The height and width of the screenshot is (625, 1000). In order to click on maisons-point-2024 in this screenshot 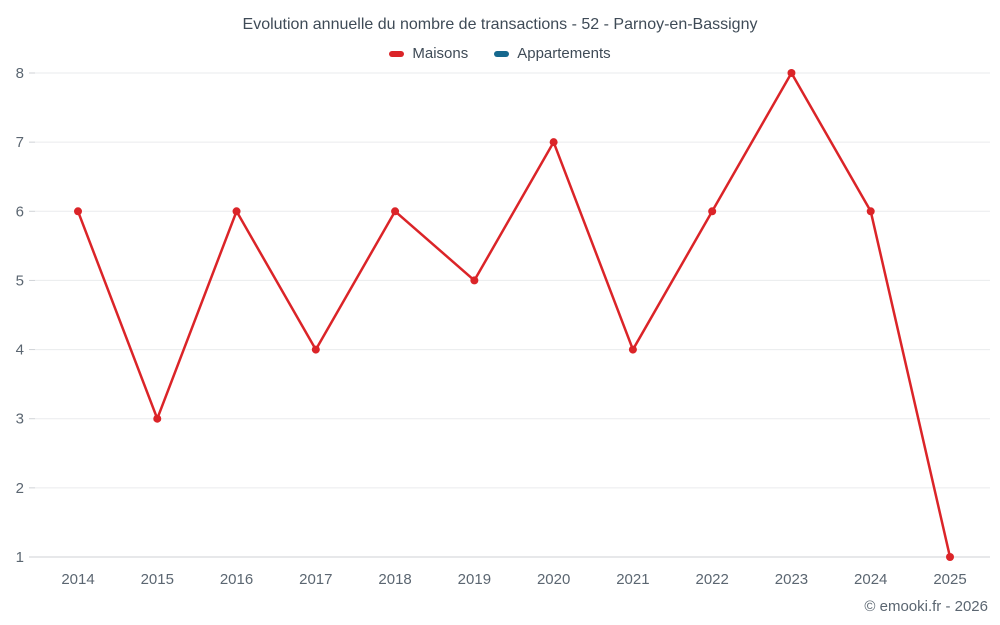, I will do `click(870, 211)`.